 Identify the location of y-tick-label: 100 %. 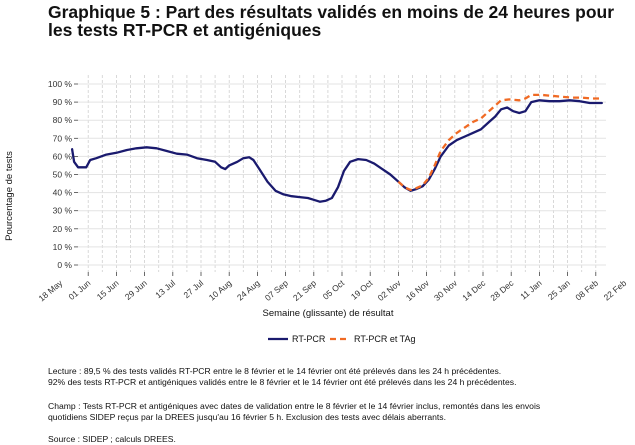
(60, 84).